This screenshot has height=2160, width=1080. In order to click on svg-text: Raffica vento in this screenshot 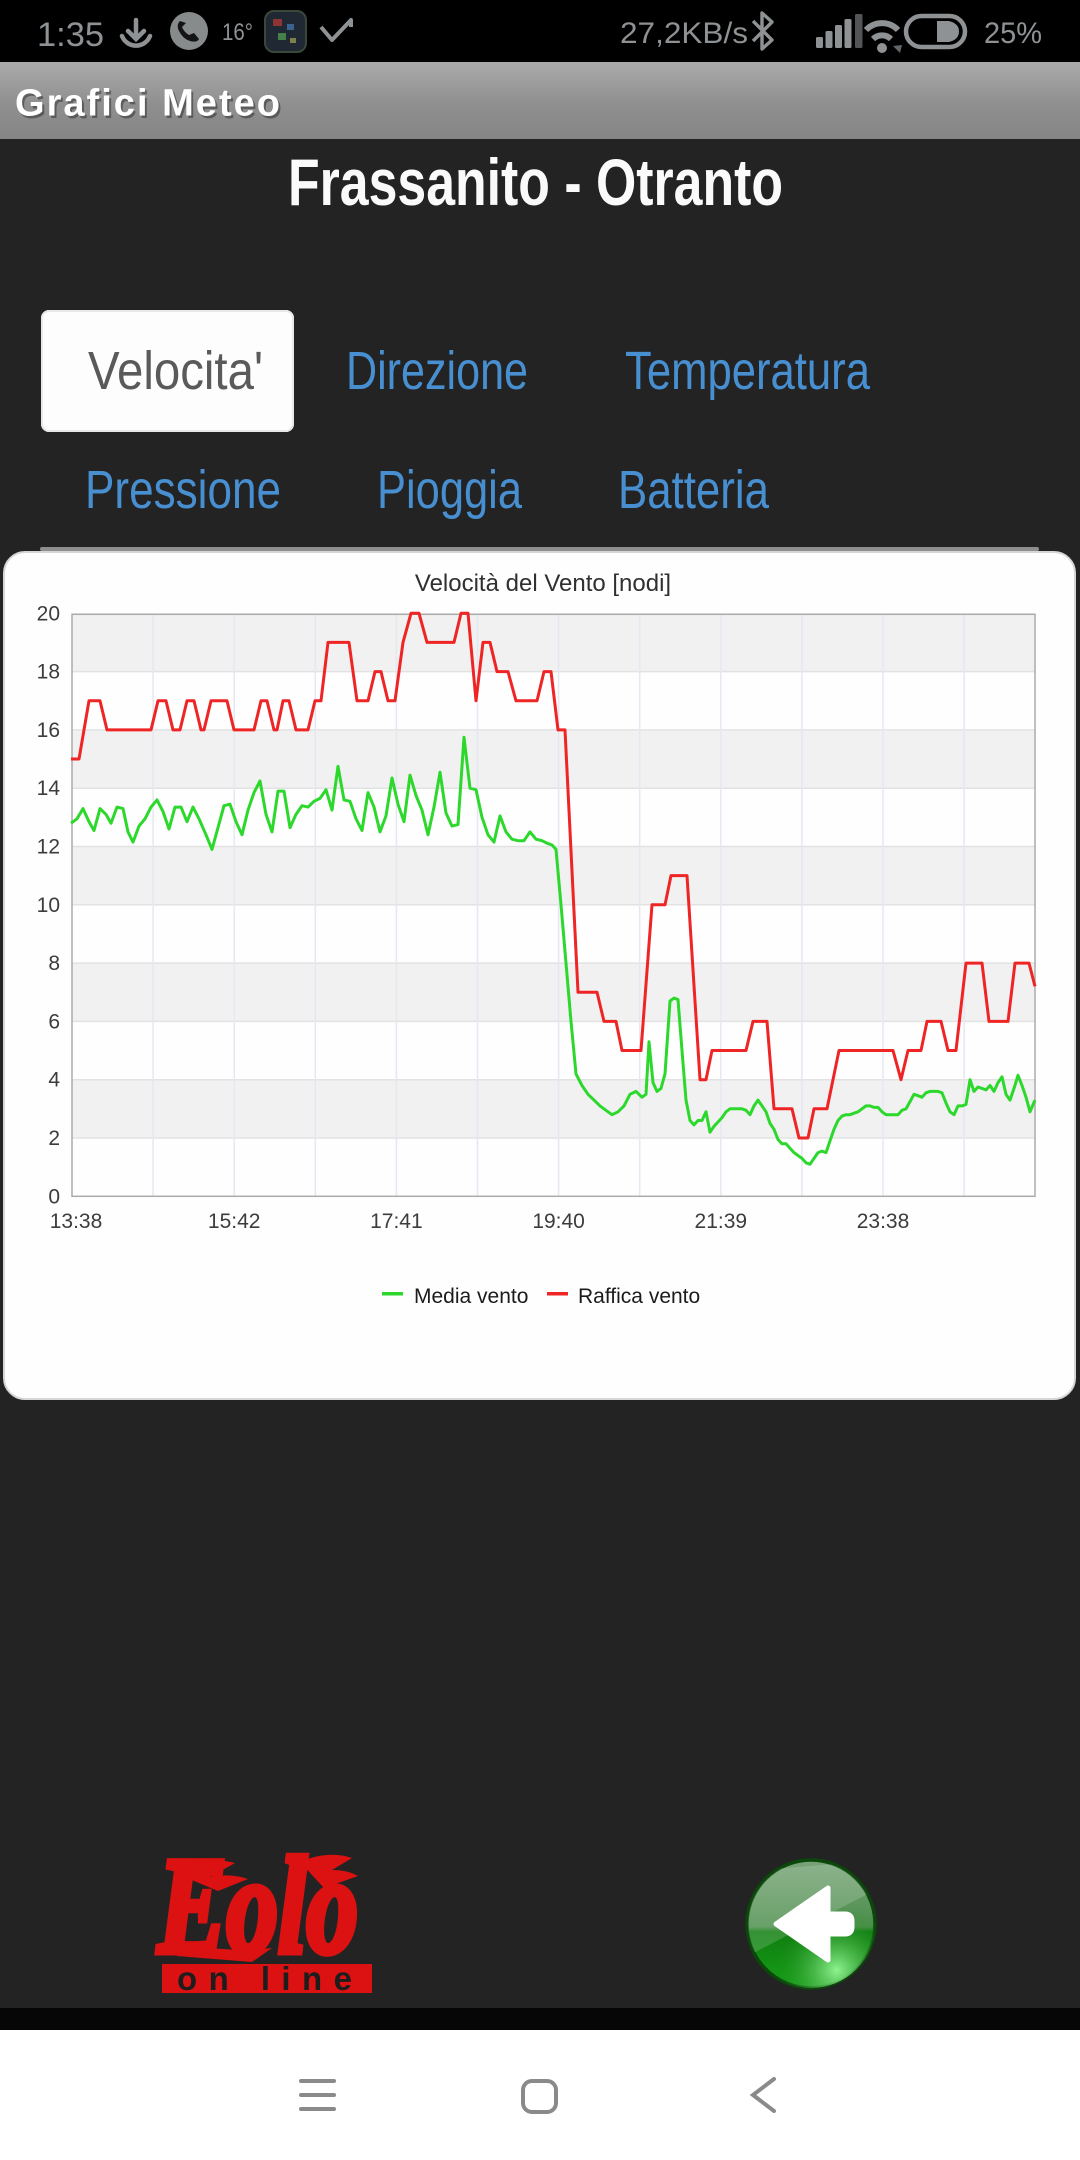, I will do `click(639, 1296)`.